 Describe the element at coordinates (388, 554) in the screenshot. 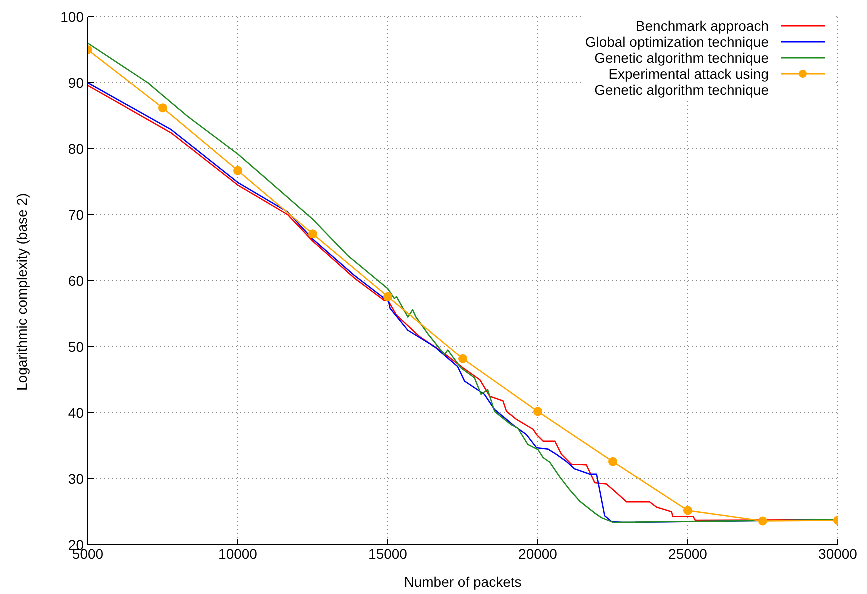

I see `x-tick-label: 15000` at that location.